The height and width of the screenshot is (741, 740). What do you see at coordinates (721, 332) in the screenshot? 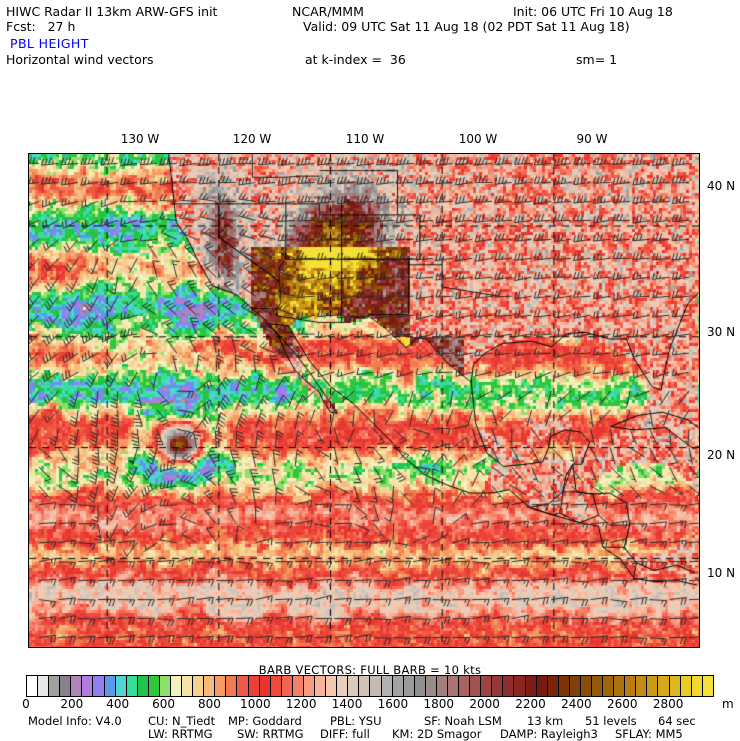
I see `lat-tick-label: 30 N` at bounding box center [721, 332].